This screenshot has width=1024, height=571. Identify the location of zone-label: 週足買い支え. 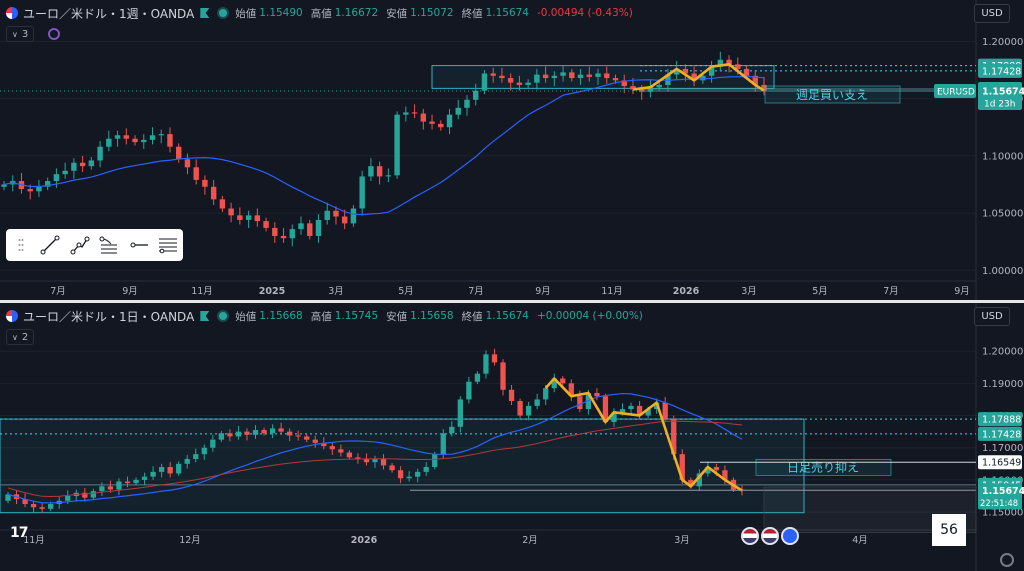
(832, 95).